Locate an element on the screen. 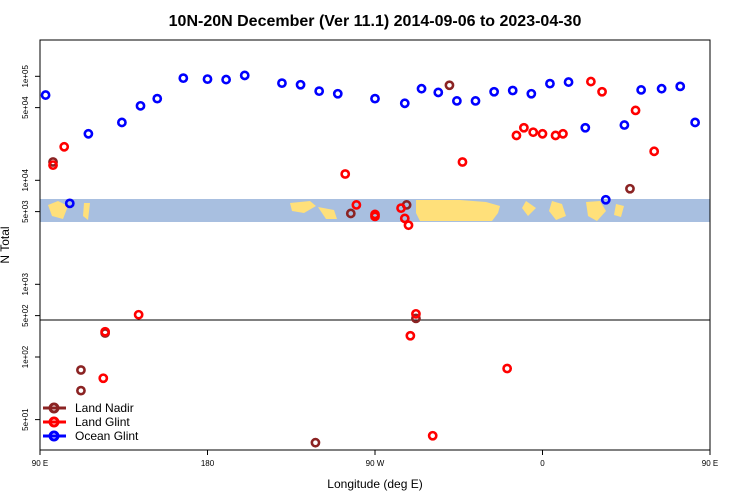 This screenshot has width=750, height=500. legend-marker-ocean-glint is located at coordinates (54, 436).